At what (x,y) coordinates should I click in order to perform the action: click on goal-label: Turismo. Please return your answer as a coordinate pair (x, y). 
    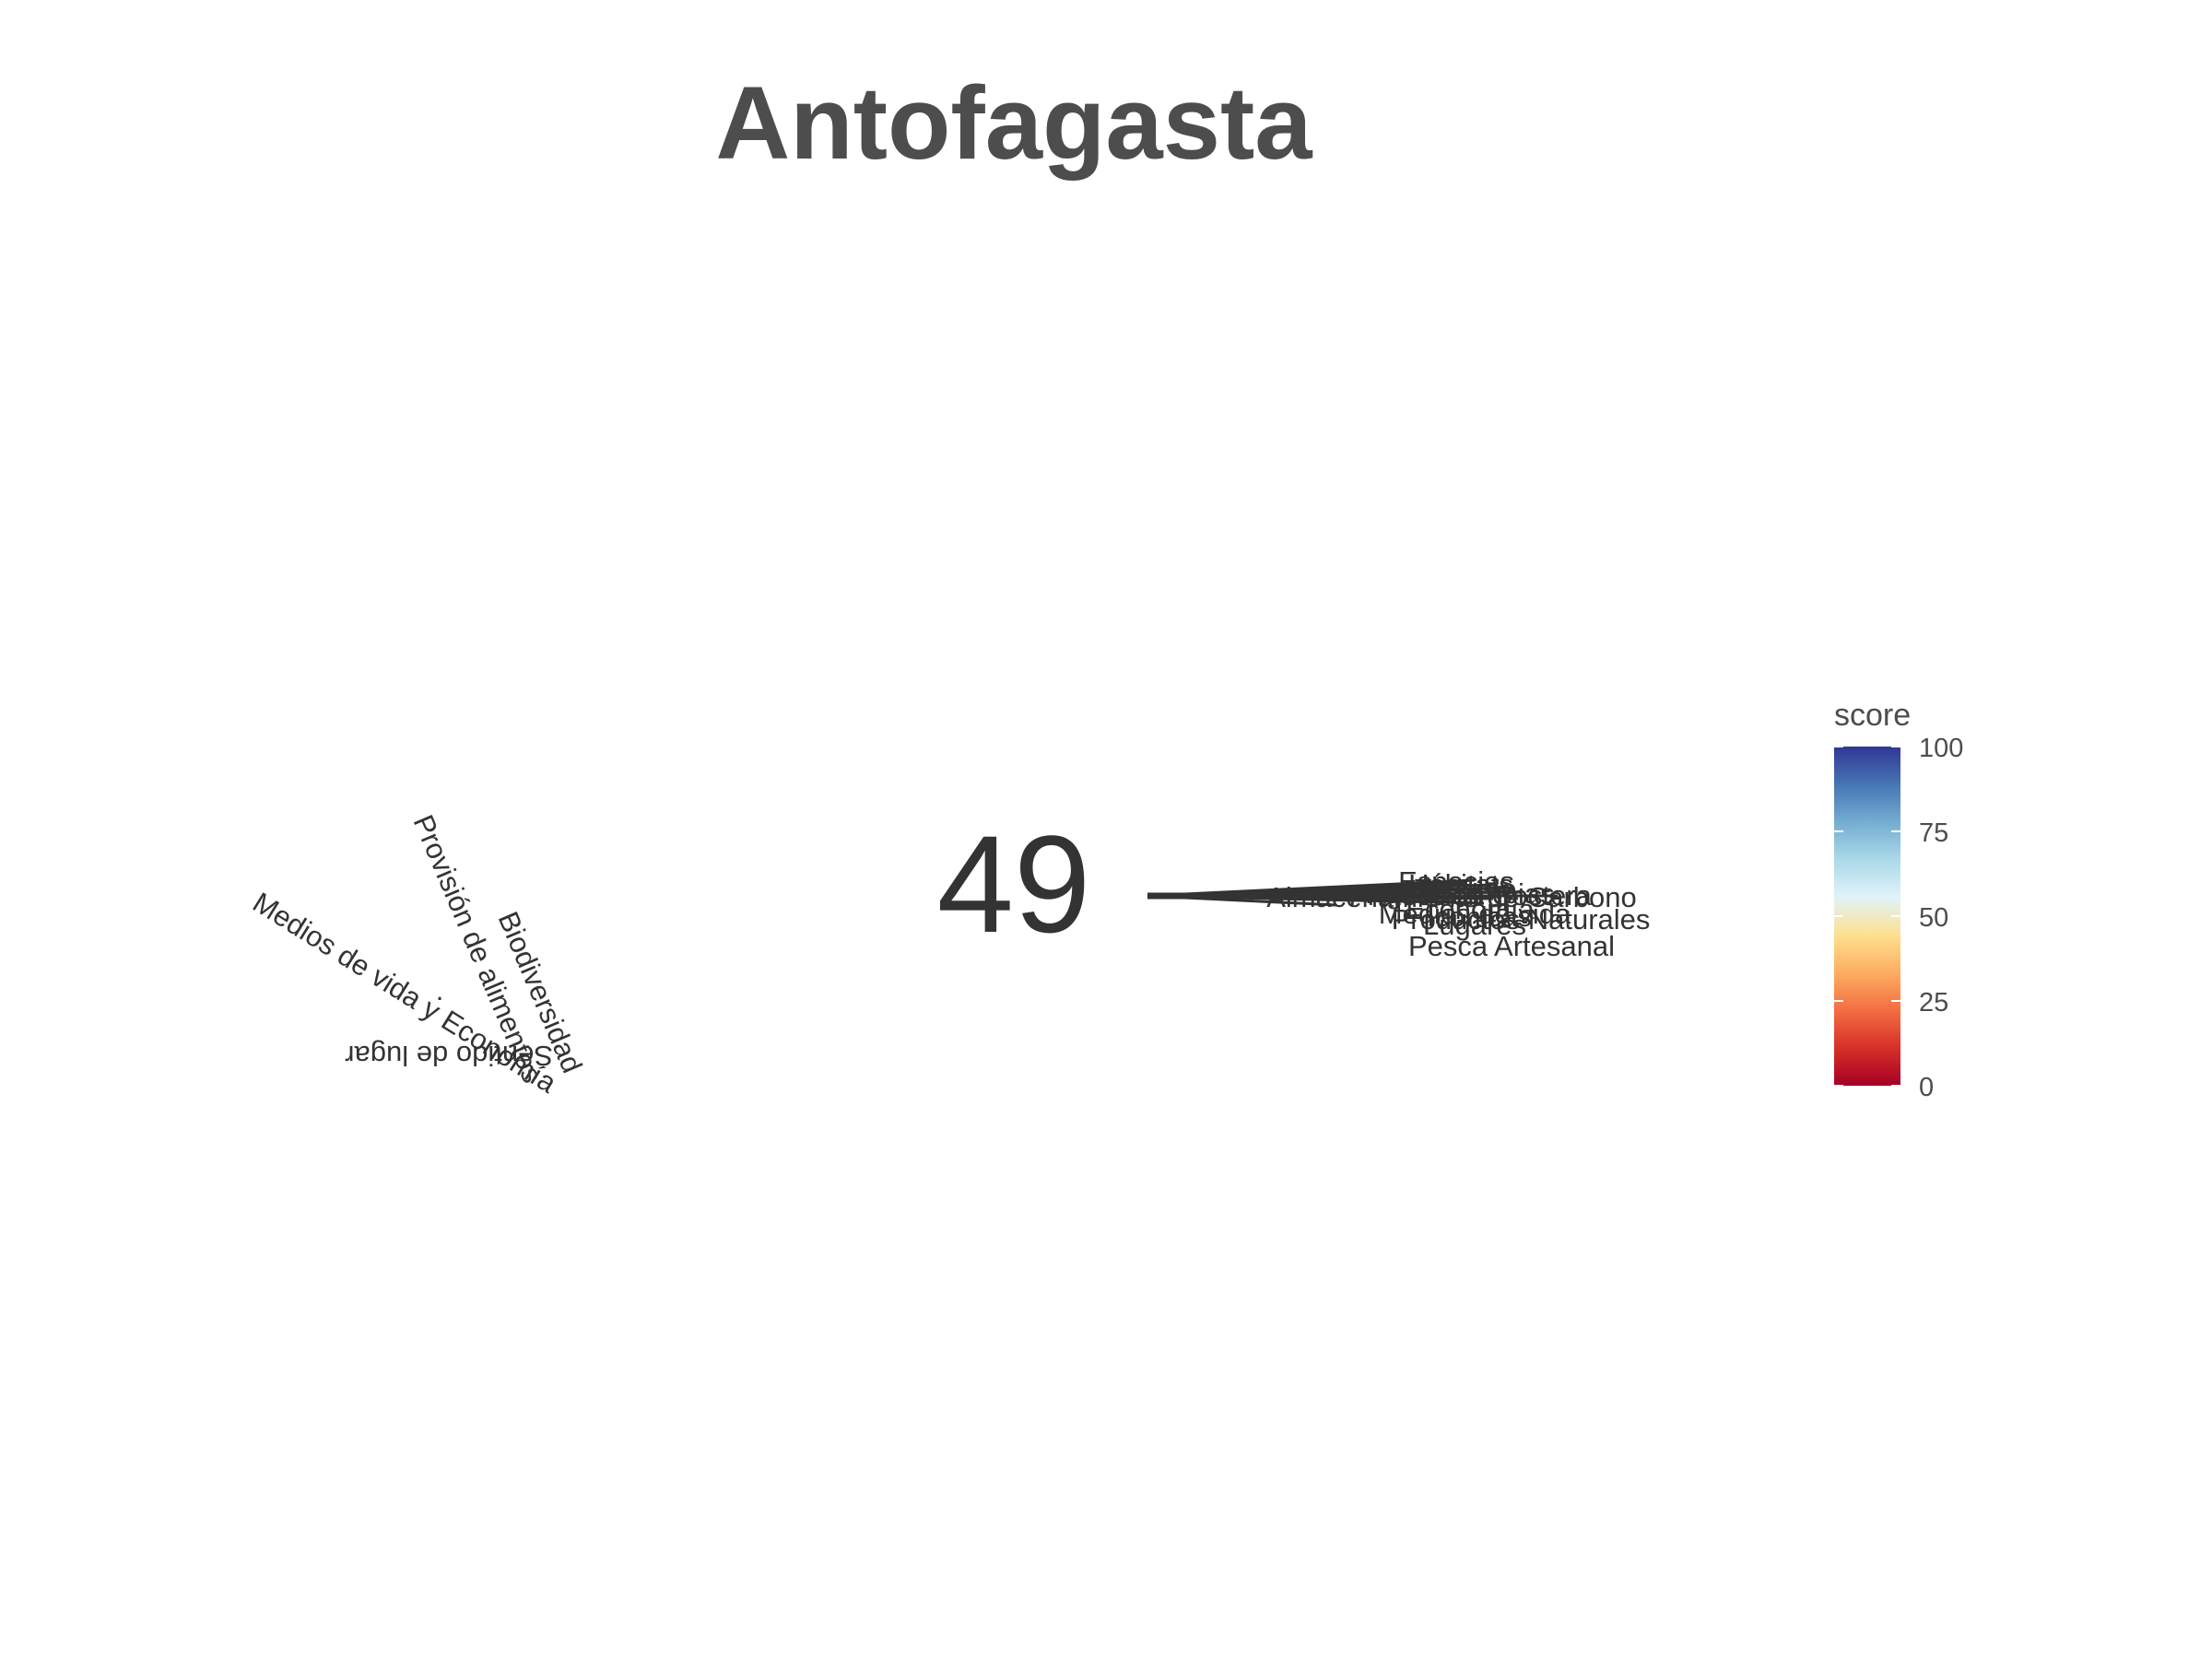
    Looking at the image, I should click on (1466, 889).